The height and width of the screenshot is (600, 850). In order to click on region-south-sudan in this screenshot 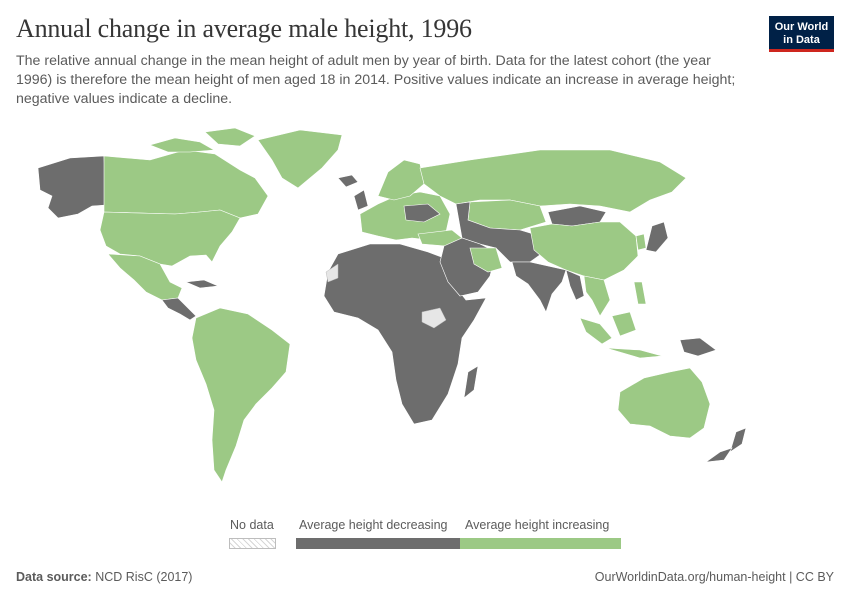, I will do `click(434, 318)`.